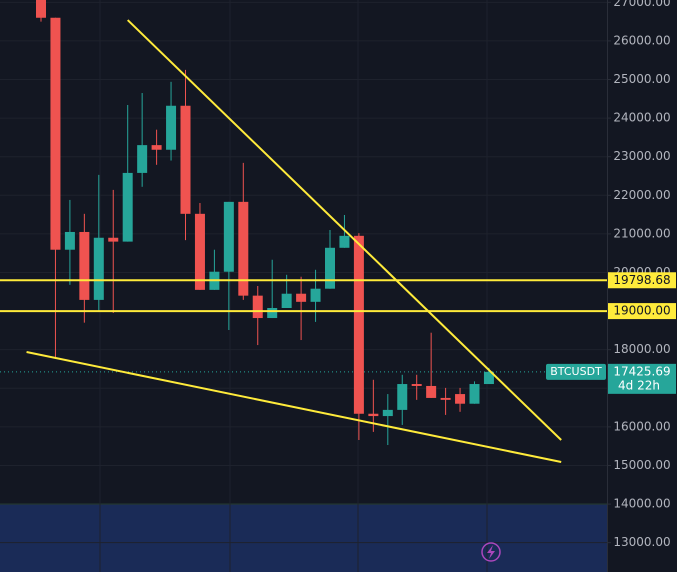 This screenshot has width=677, height=572. What do you see at coordinates (641, 465) in the screenshot?
I see `y-tick-label: 15000.00` at bounding box center [641, 465].